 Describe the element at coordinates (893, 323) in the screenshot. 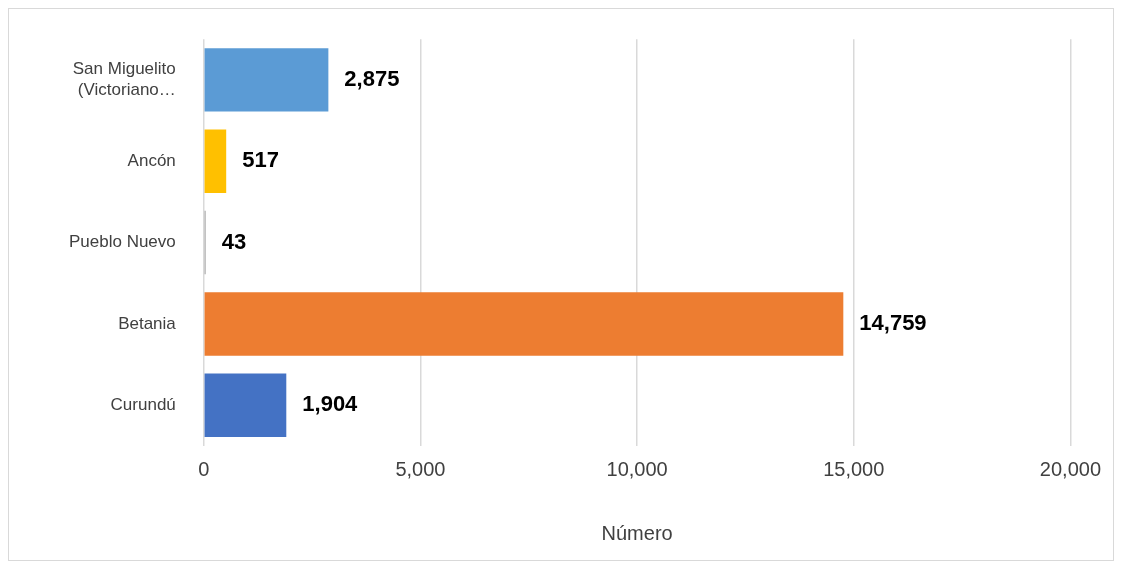

I see `data-label: 14,759` at that location.